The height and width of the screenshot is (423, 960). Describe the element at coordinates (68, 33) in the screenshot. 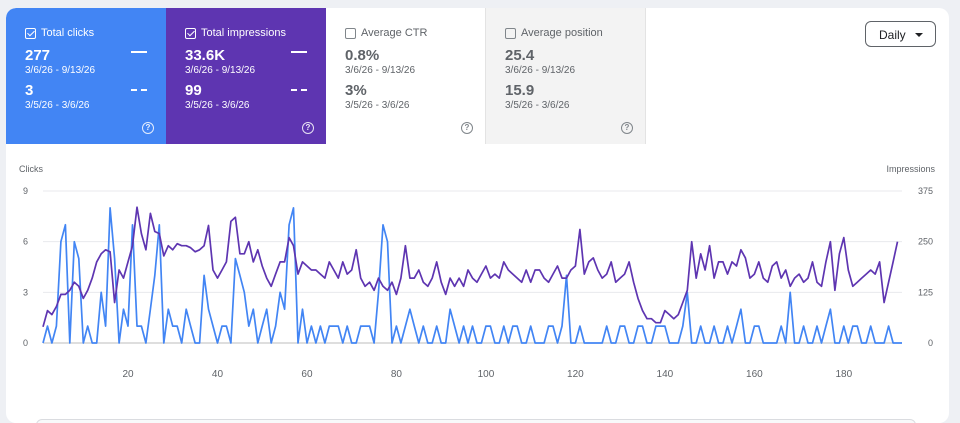

I see `card-label: Total clicks` at that location.